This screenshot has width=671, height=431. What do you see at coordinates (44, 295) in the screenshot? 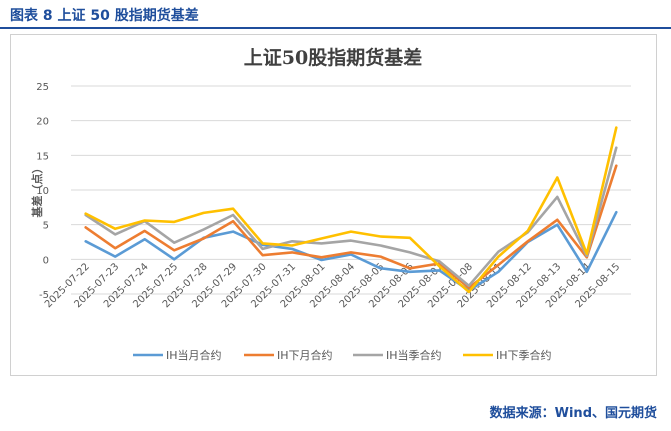
I see `y-tick-label: -5` at bounding box center [44, 295].